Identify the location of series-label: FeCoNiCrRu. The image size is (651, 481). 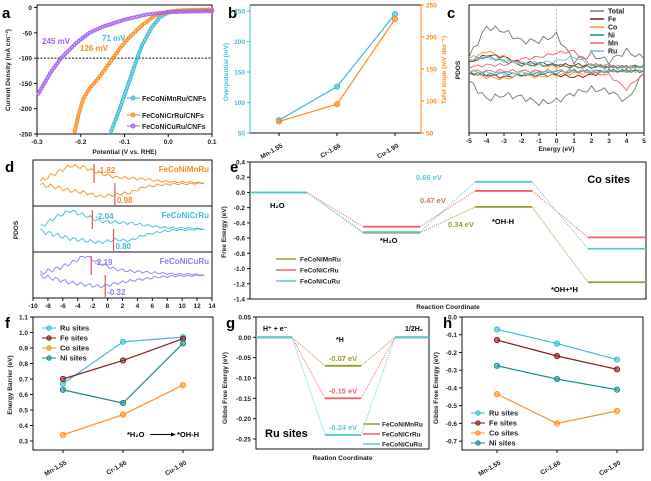
(185, 215).